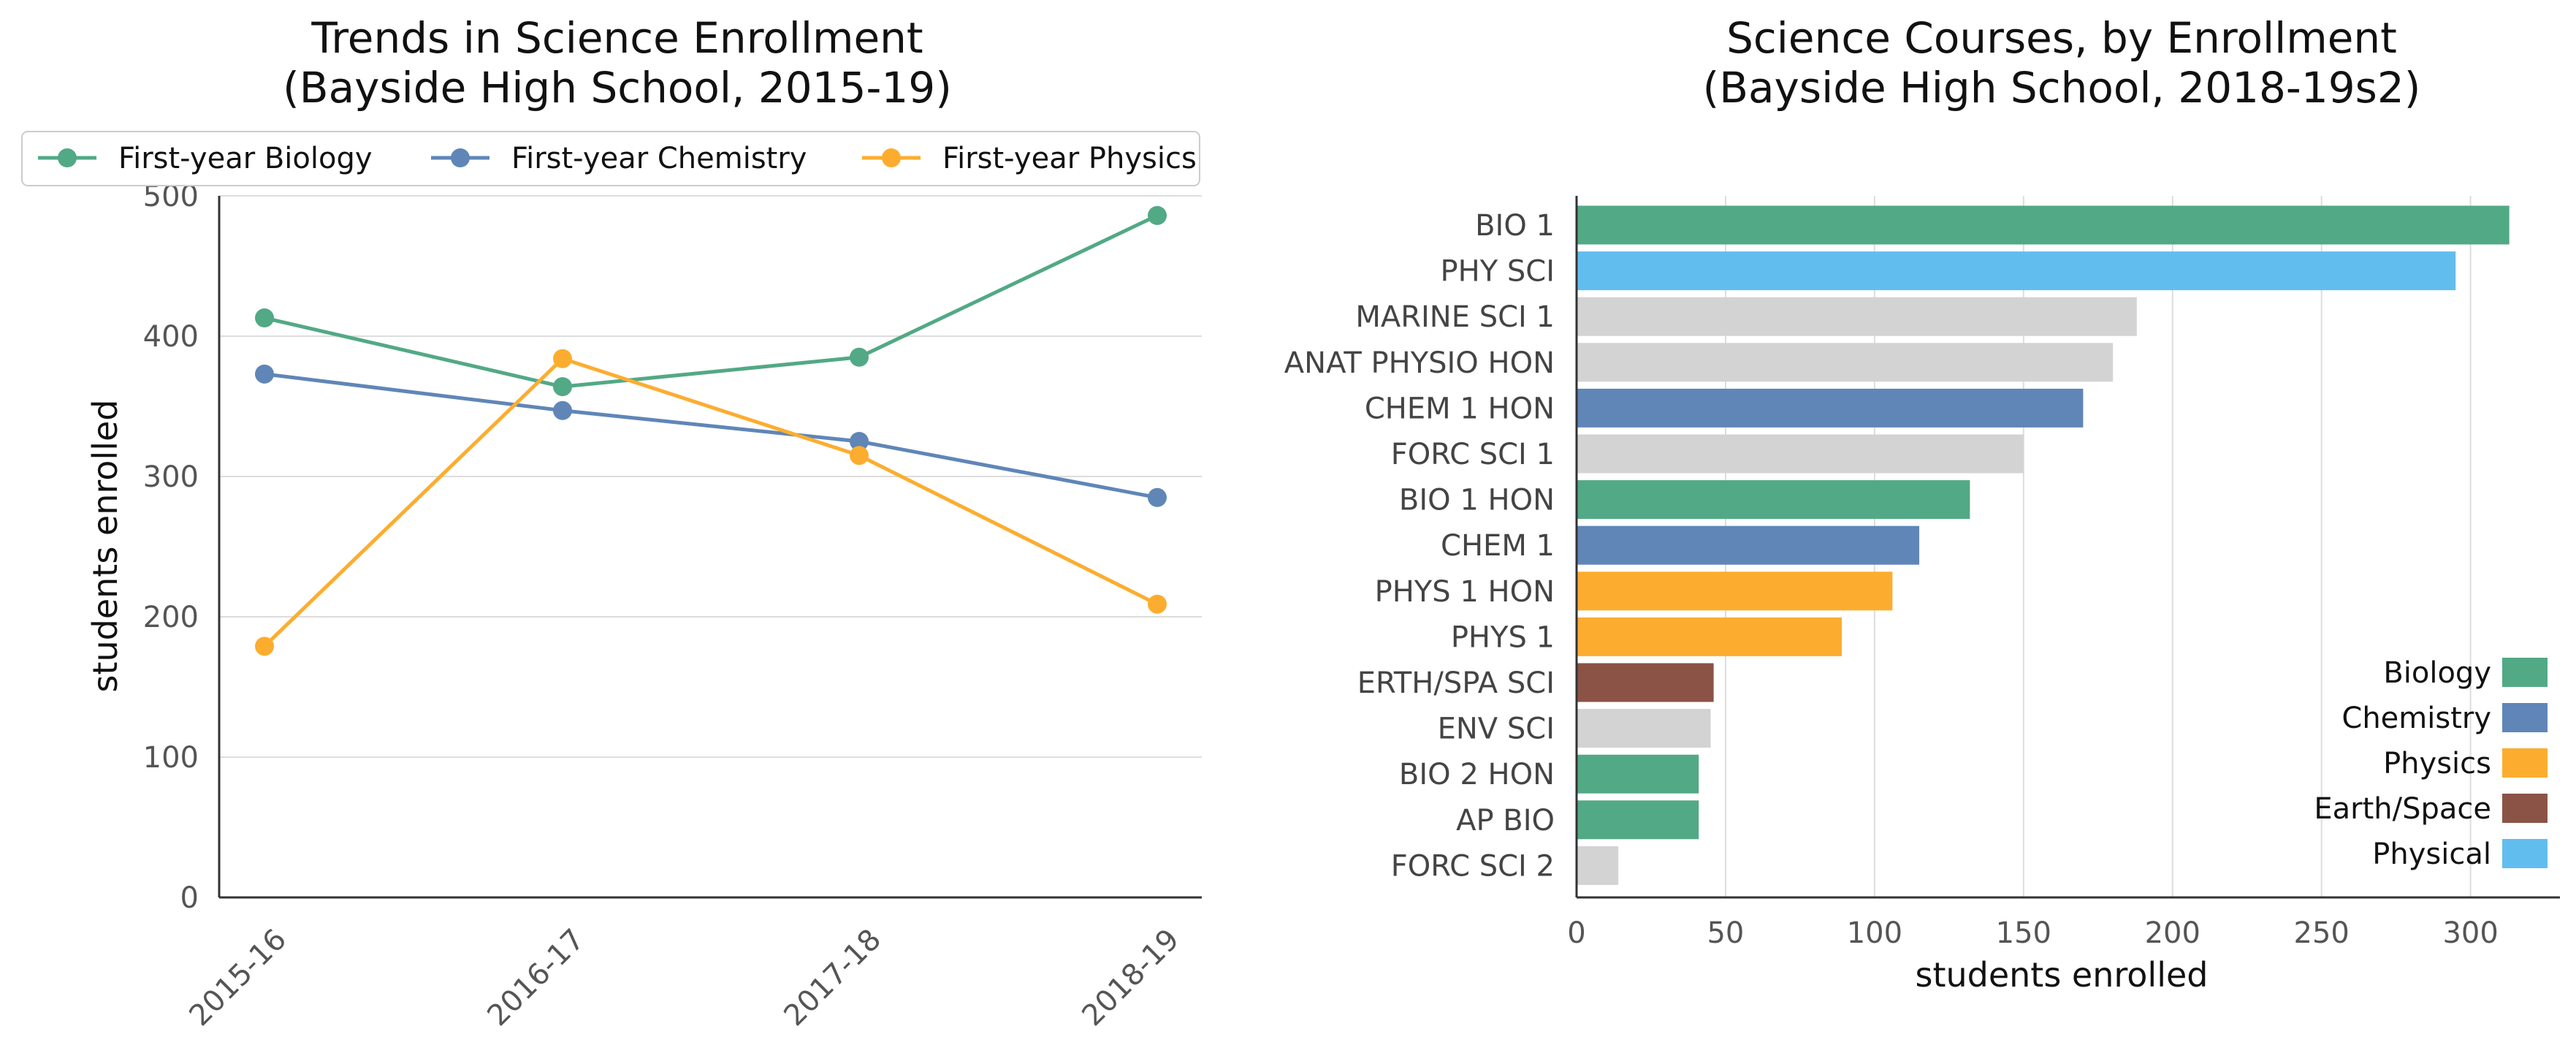  What do you see at coordinates (1477, 774) in the screenshot?
I see `category-label: BIO 2 HON` at bounding box center [1477, 774].